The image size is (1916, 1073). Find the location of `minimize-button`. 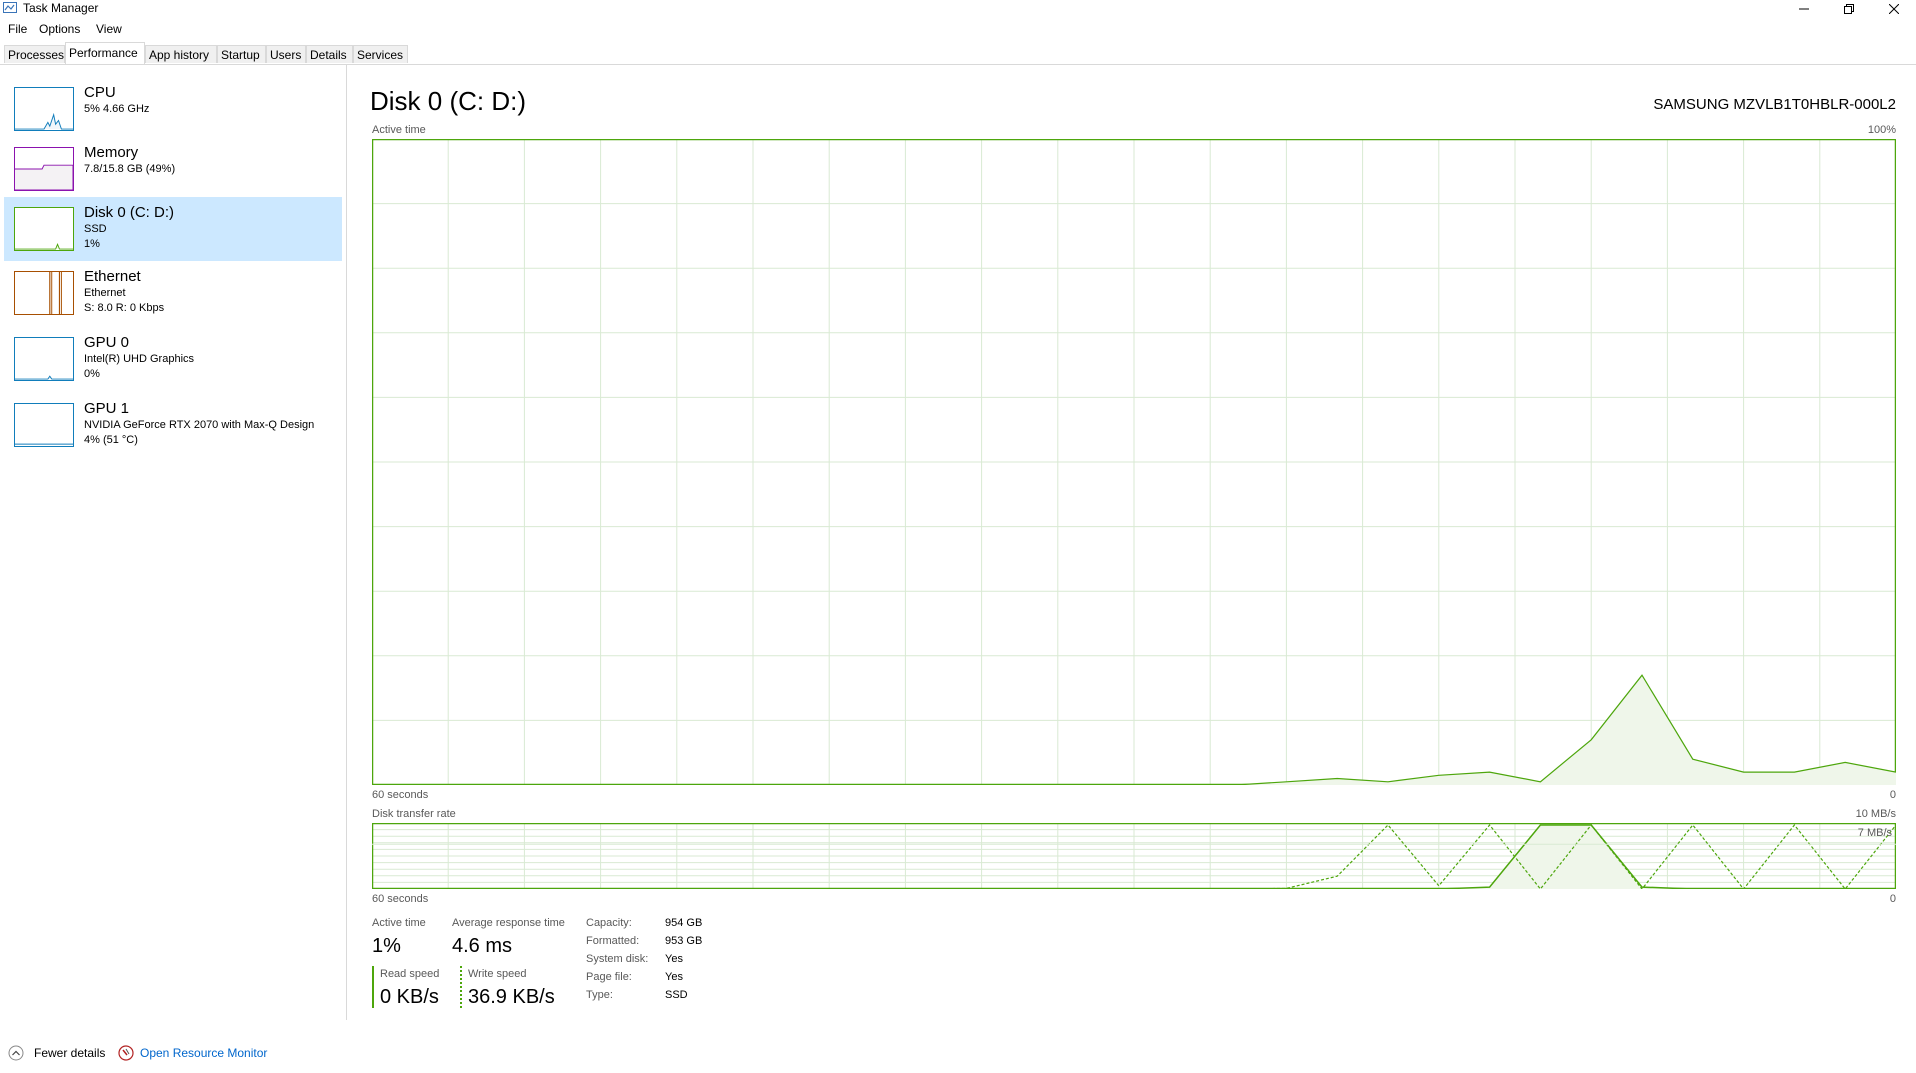

minimize-button is located at coordinates (1804, 8).